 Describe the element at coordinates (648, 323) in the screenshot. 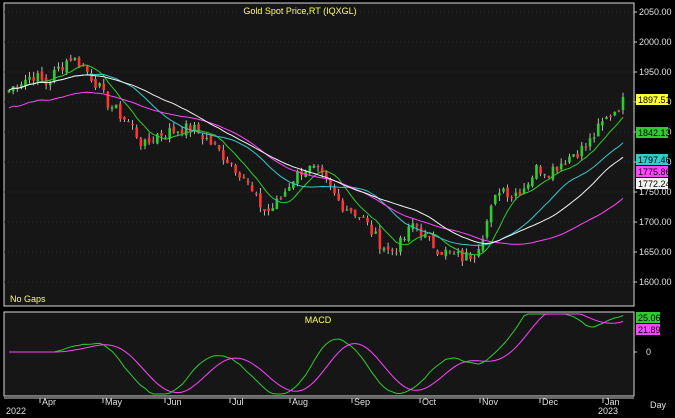

I see `macd-value-tags: 25.06 21.89` at that location.